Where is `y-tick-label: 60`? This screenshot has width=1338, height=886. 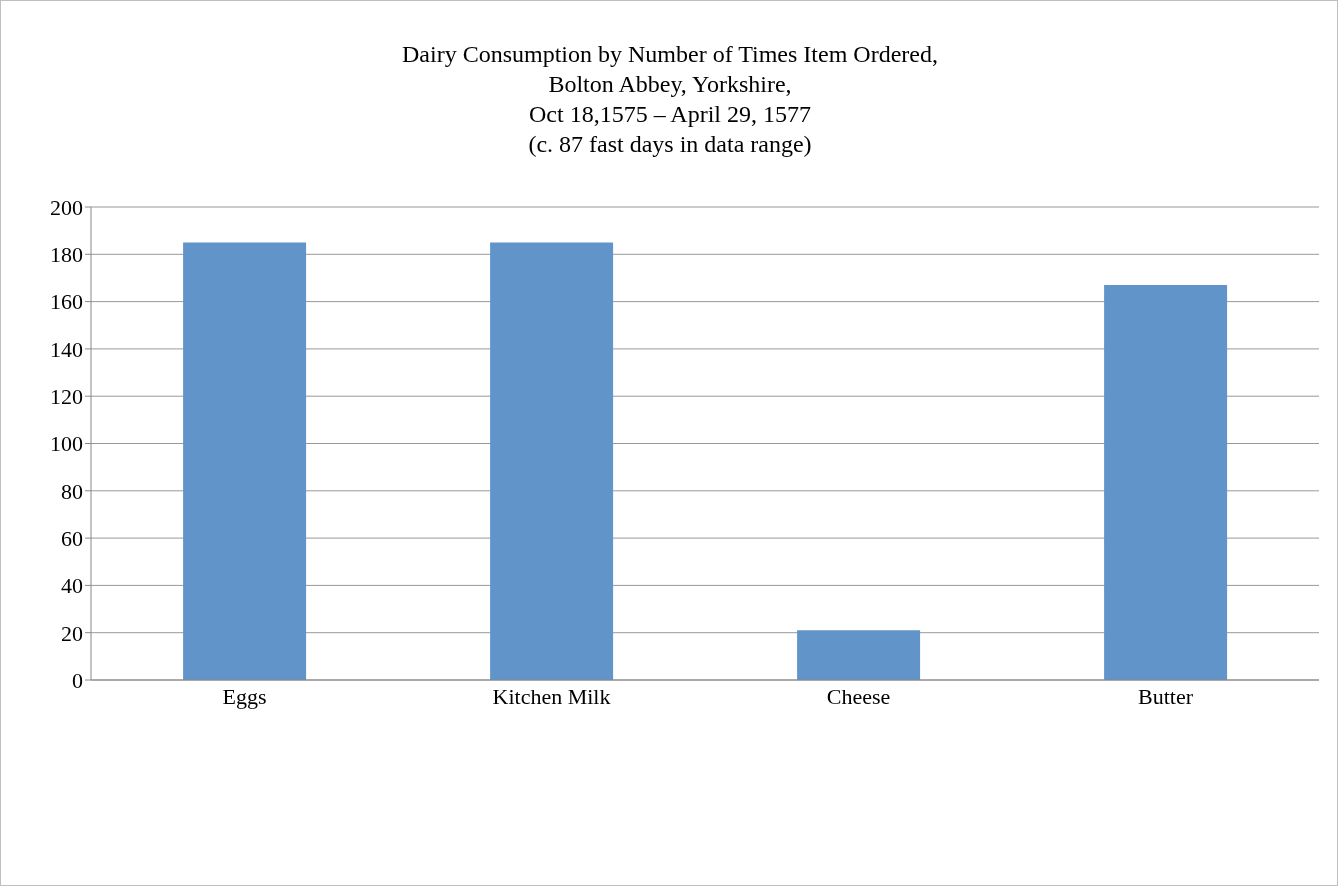 y-tick-label: 60 is located at coordinates (72, 538).